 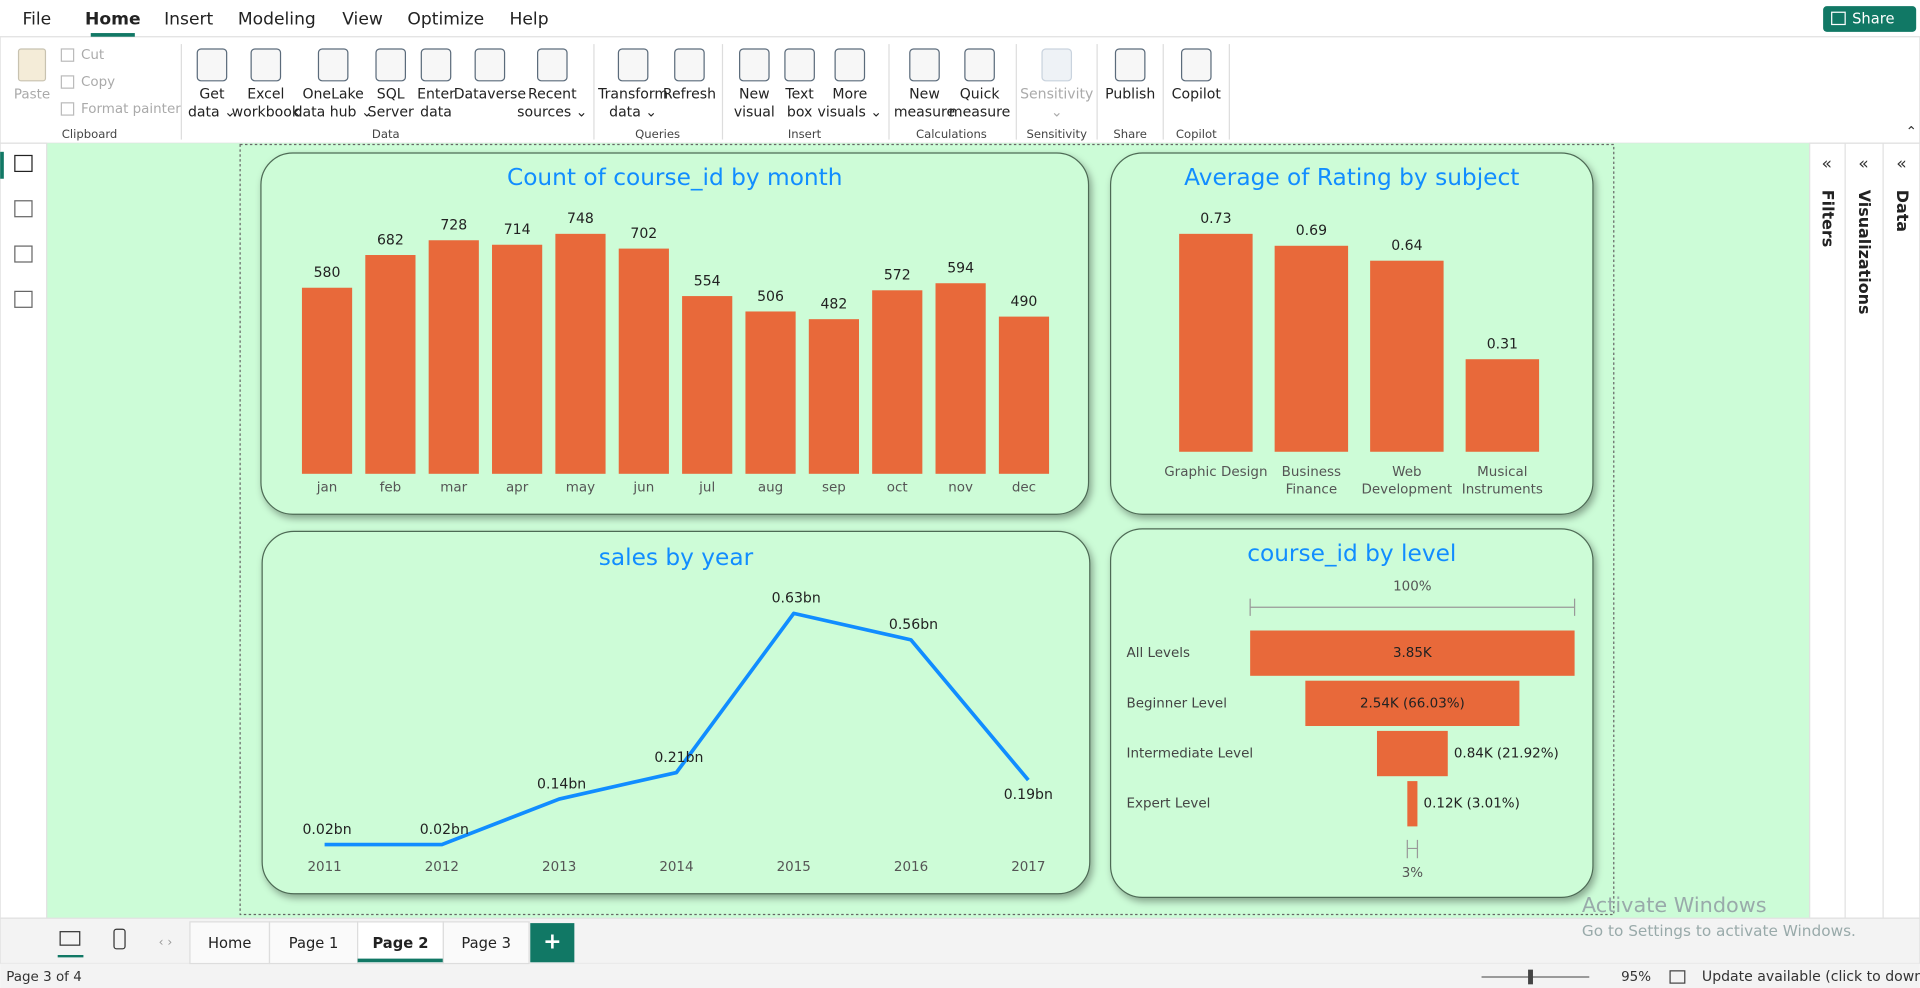 What do you see at coordinates (979, 113) in the screenshot?
I see `ribbon-item: measure` at bounding box center [979, 113].